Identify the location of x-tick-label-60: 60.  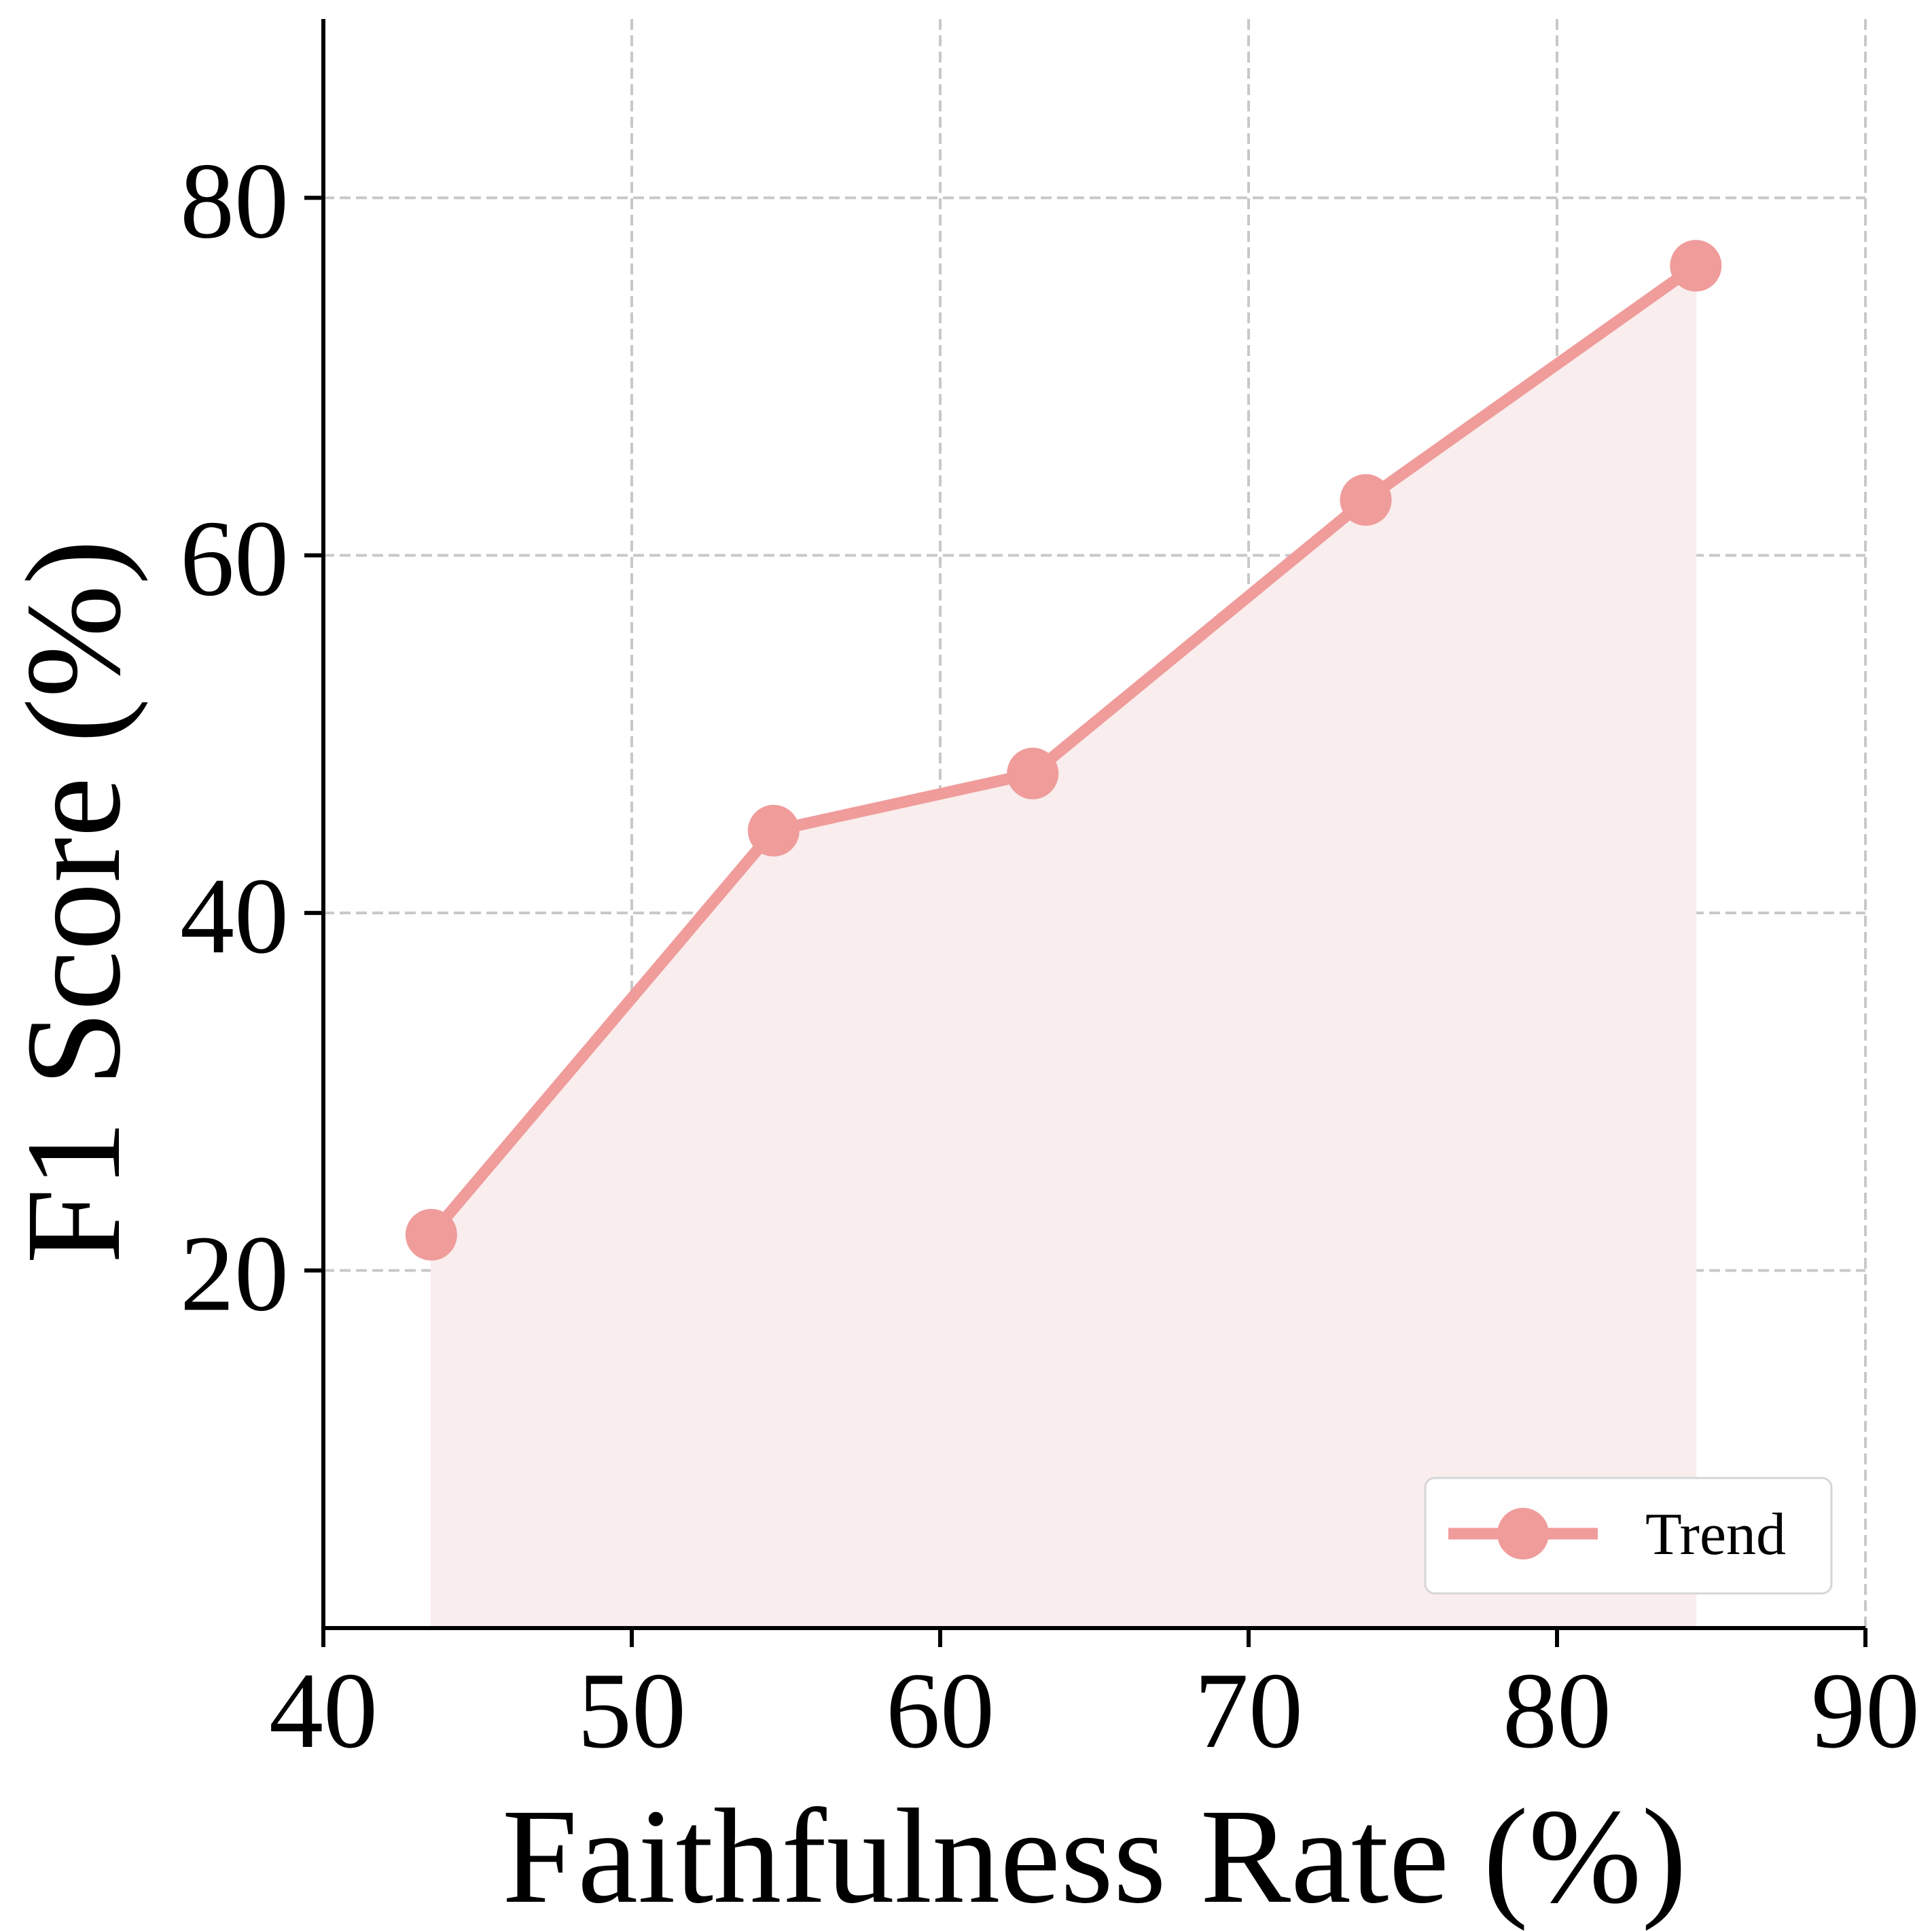
(940, 1710).